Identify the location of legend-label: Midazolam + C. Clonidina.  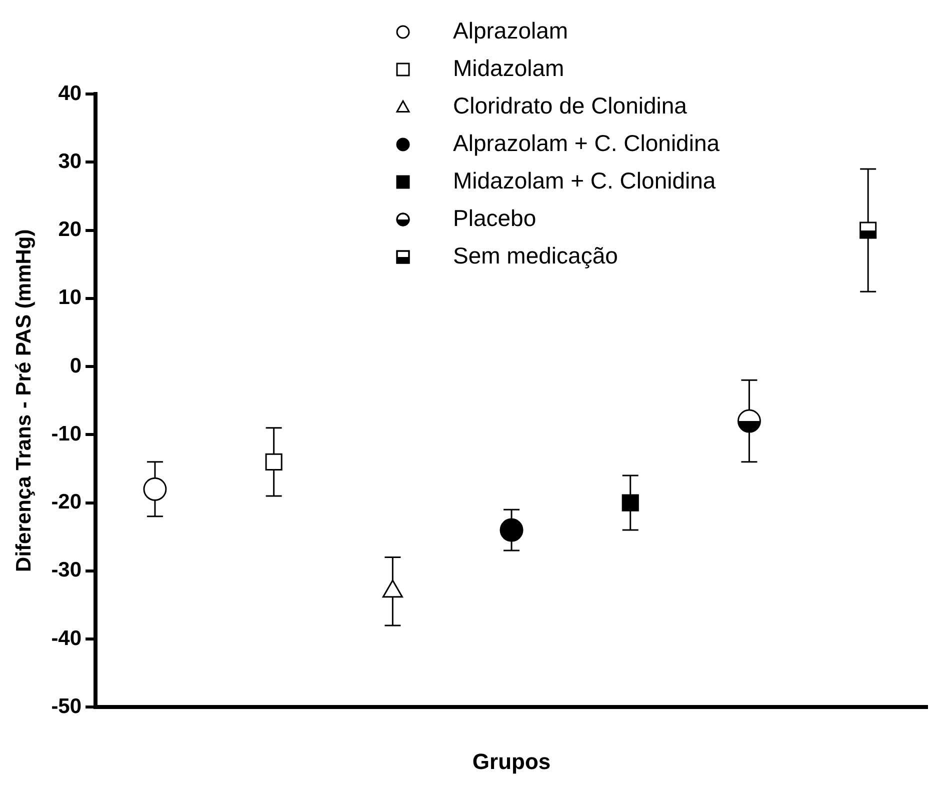
(584, 180).